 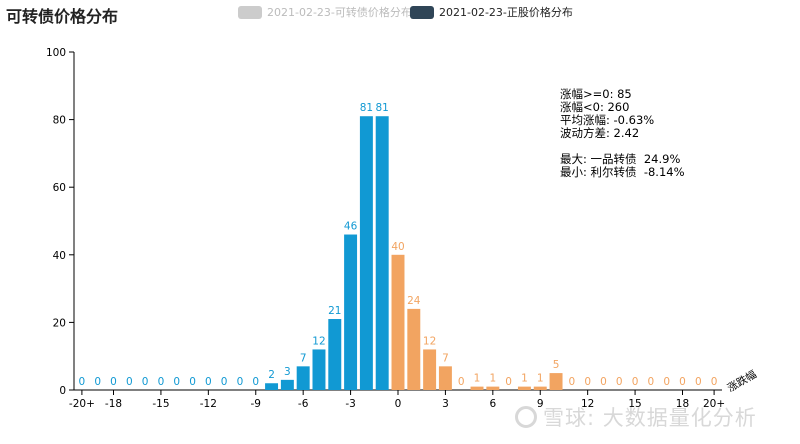 What do you see at coordinates (250, 12) in the screenshot?
I see `legend-swatch-convertible` at bounding box center [250, 12].